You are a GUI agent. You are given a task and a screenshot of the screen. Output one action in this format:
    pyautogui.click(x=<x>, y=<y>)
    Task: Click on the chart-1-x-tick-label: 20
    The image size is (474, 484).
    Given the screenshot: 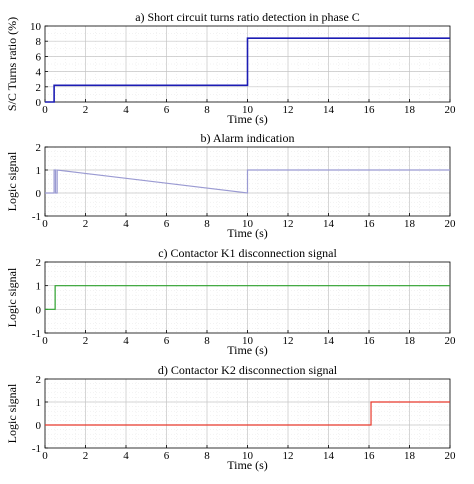 What is the action you would take?
    pyautogui.click(x=451, y=110)
    